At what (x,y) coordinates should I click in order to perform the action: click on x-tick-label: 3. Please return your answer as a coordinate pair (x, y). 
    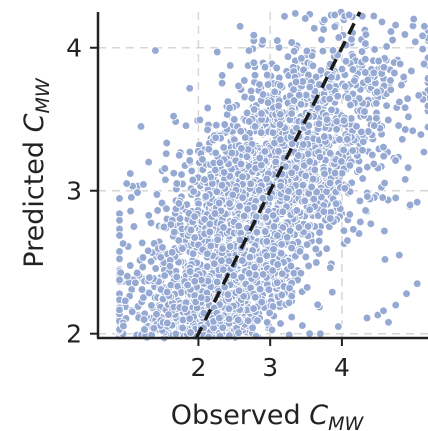
    Looking at the image, I should click on (270, 367).